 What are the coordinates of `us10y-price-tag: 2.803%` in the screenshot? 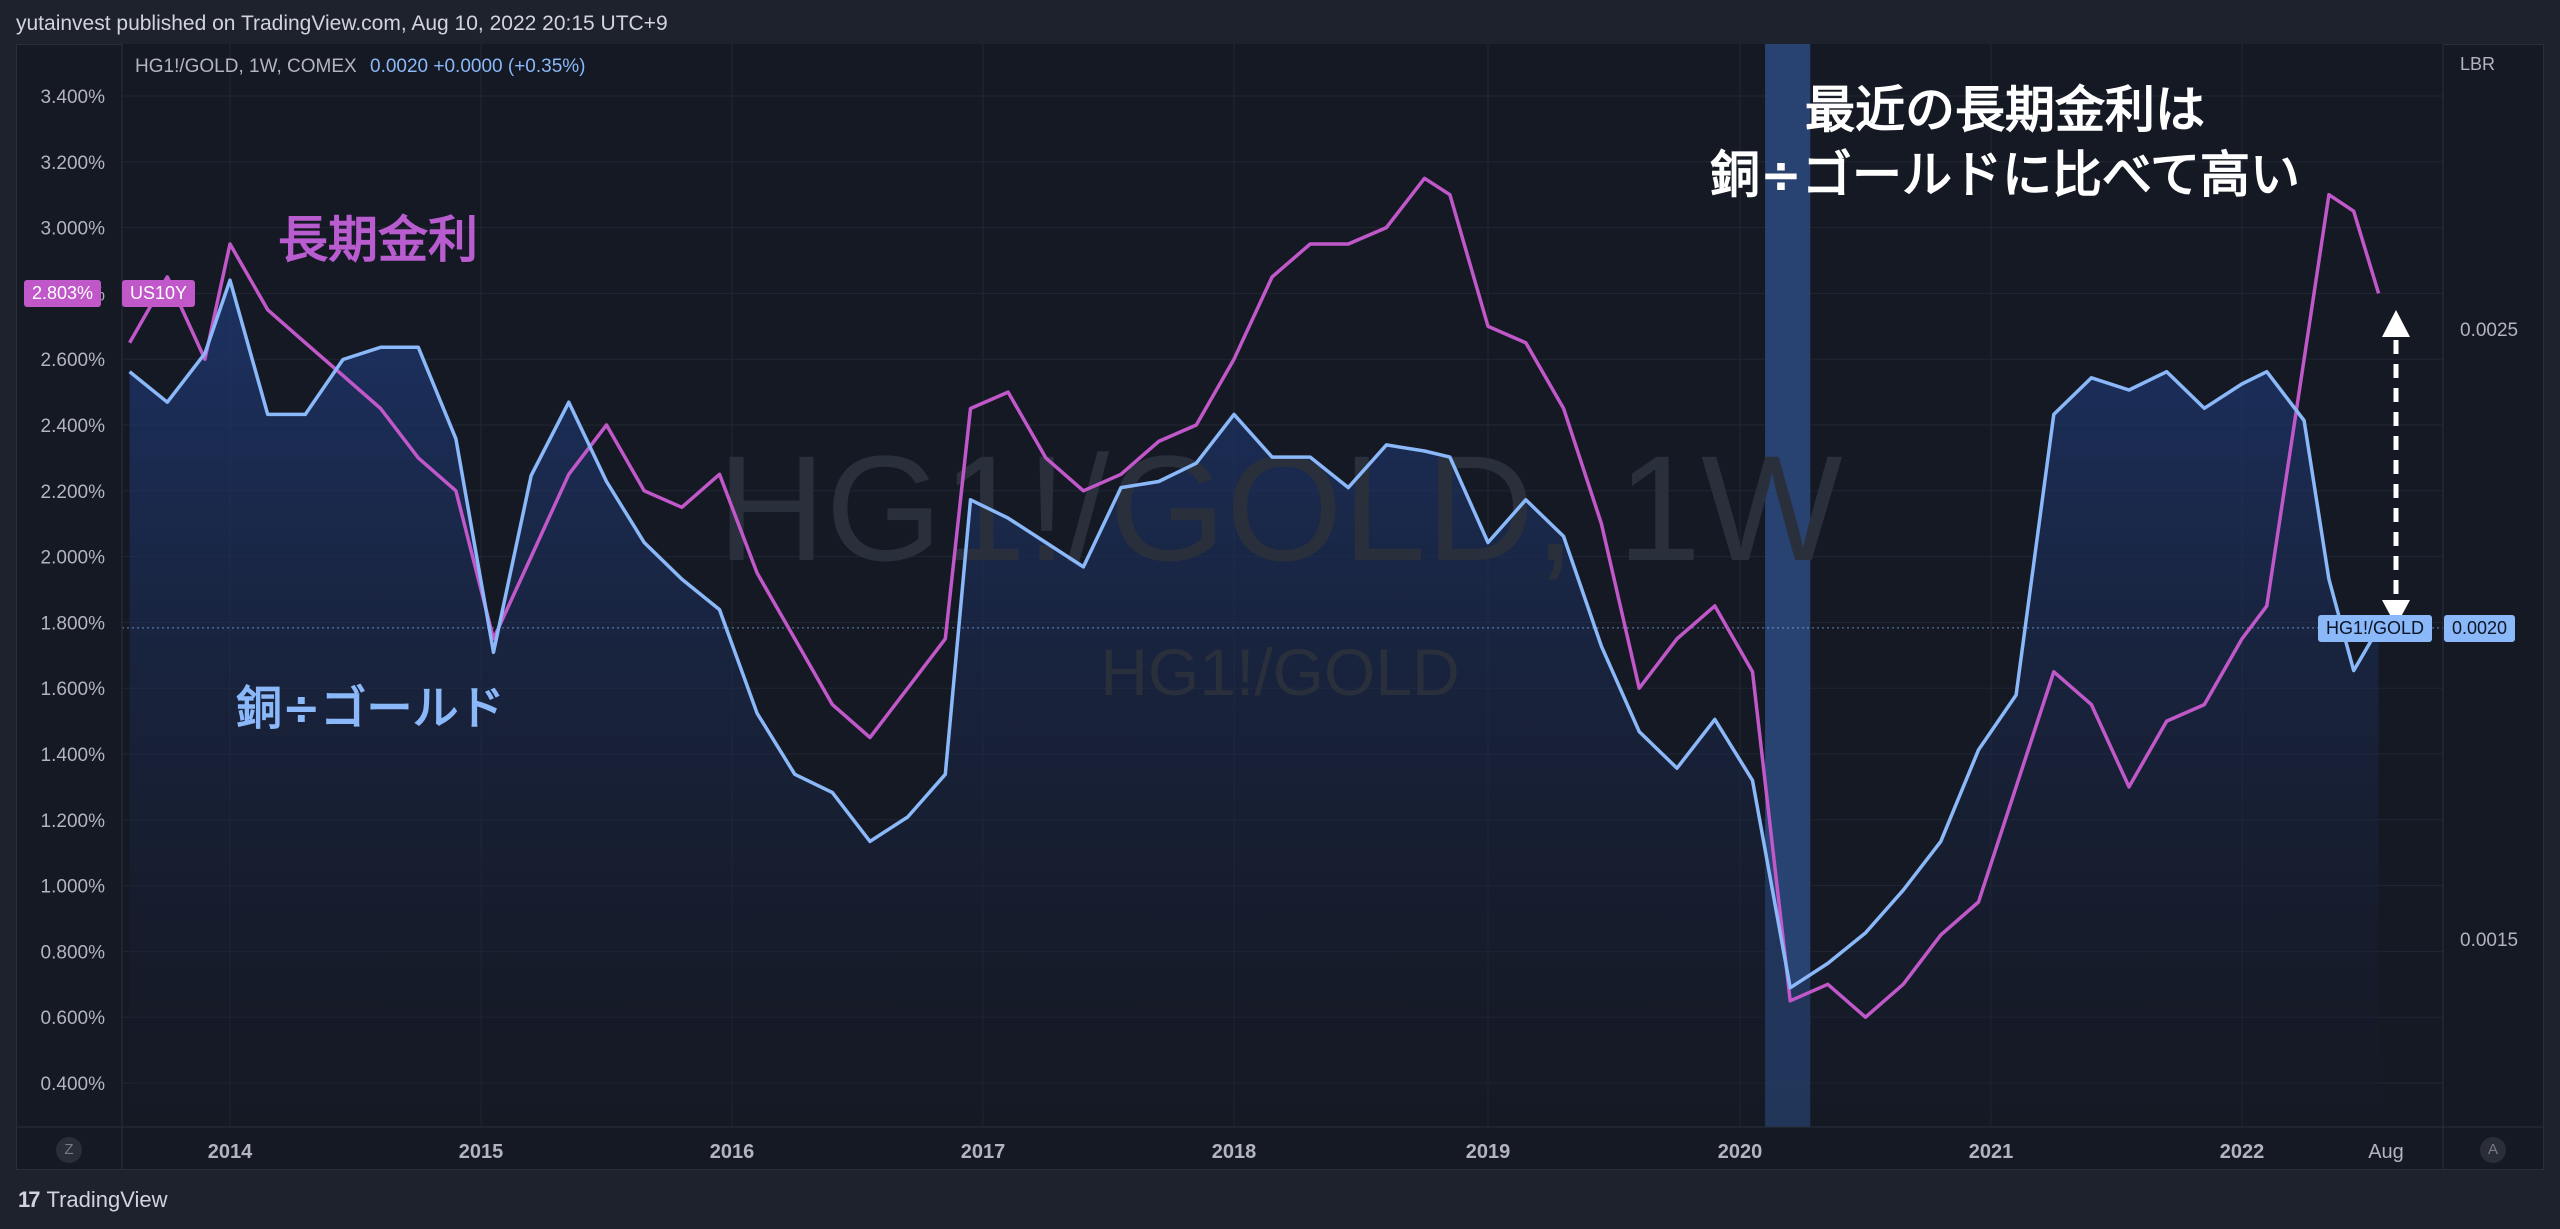 It's located at (63, 293).